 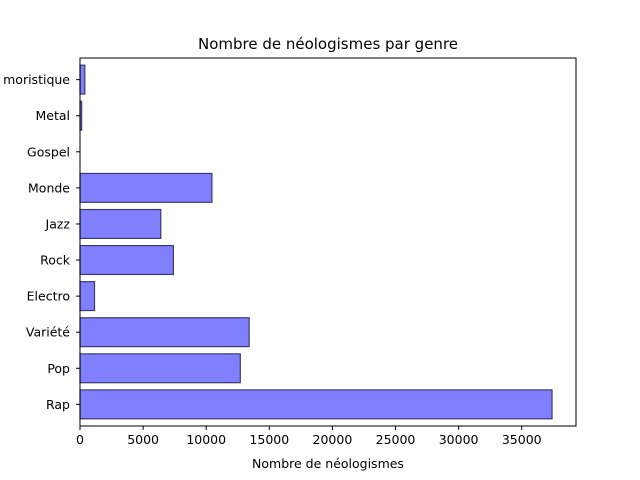 What do you see at coordinates (58, 223) in the screenshot?
I see `y-tick-label-jazz: Jazz` at bounding box center [58, 223].